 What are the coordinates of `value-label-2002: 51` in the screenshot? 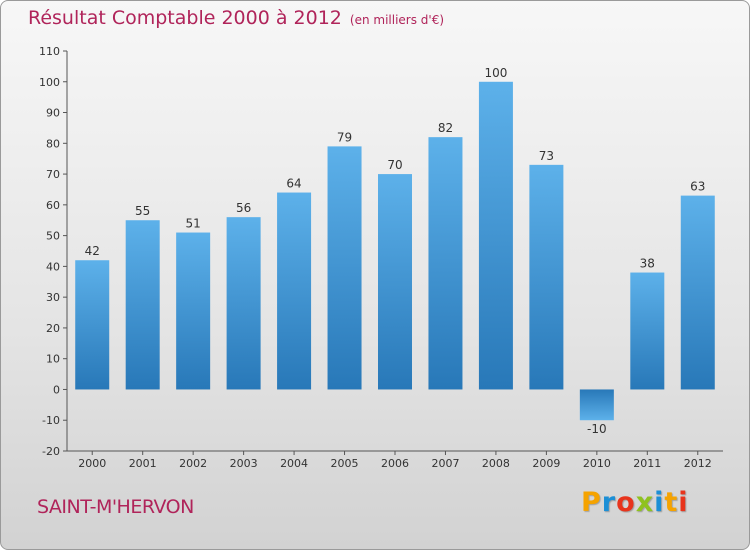 It's located at (193, 224).